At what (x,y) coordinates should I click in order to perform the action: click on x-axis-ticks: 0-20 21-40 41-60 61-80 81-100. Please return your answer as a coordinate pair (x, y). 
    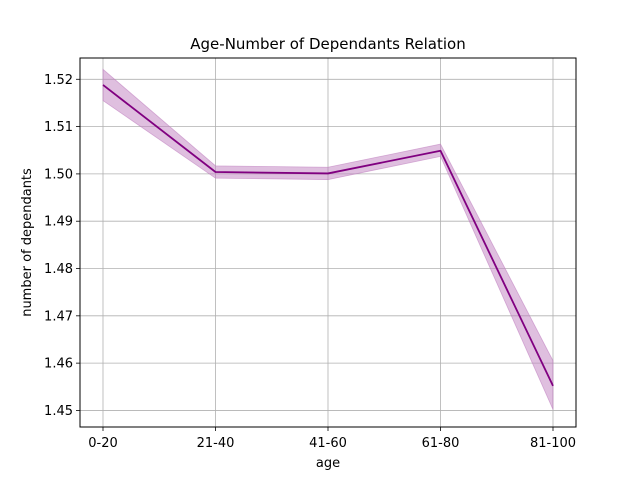
    Looking at the image, I should click on (332, 439).